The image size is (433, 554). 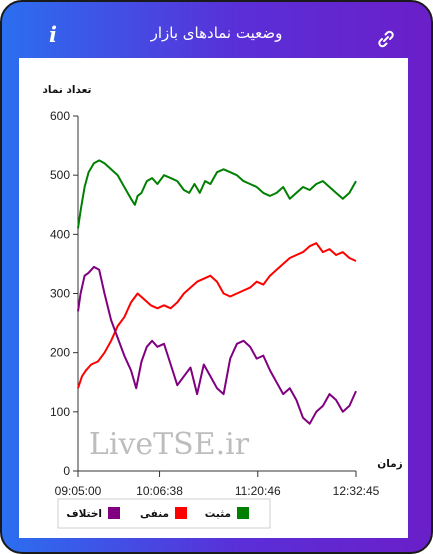 I want to click on y-tick-label: 300, so click(x=60, y=294).